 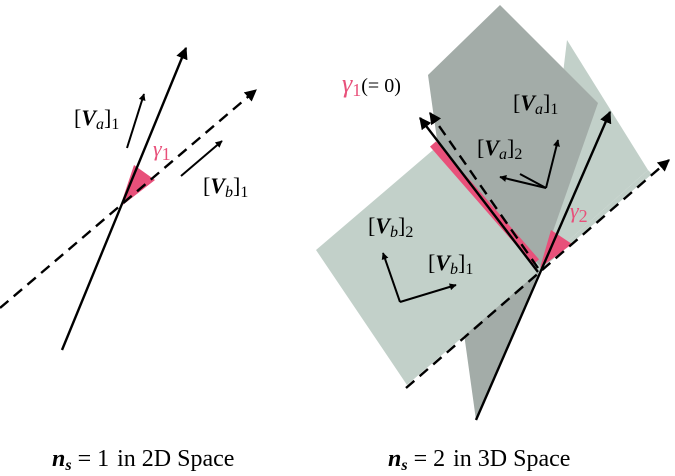 What do you see at coordinates (143, 458) in the screenshot?
I see `caption-left: ns = 1 in 2D Space` at bounding box center [143, 458].